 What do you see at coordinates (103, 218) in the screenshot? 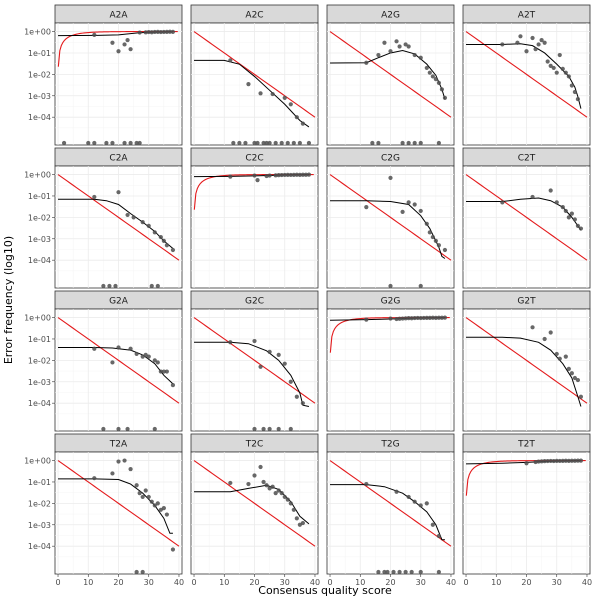
I see `facet-panel-c2a: C2A 1e+00 1e-01 1e-02 1e-03 1e-04` at bounding box center [103, 218].